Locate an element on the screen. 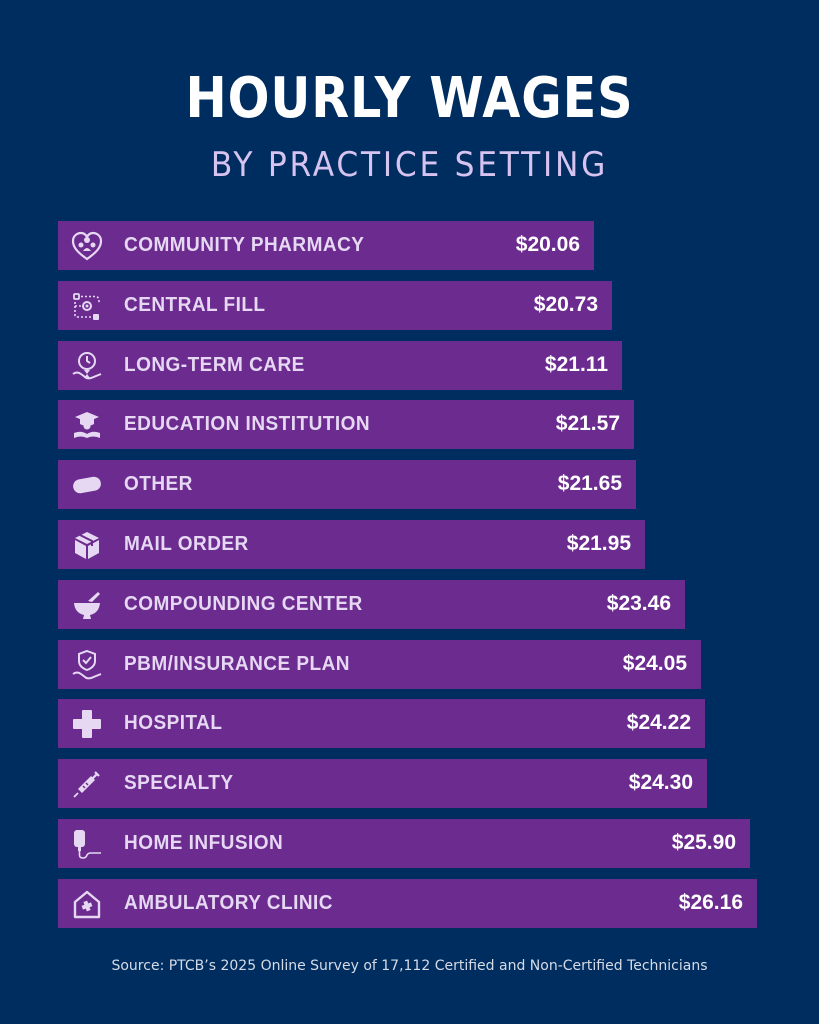 This screenshot has width=819, height=1024. bar-ambulatory-clinic: AMBULATORY CLINIC $26.16 is located at coordinates (407, 903).